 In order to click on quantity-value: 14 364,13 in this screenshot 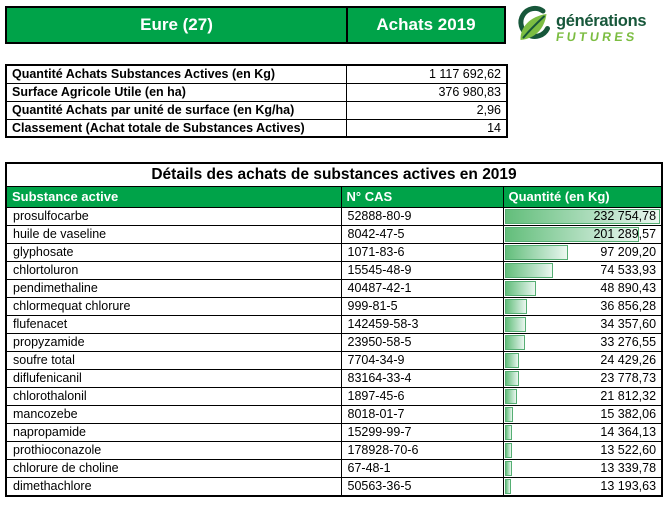, I will do `click(628, 431)`.